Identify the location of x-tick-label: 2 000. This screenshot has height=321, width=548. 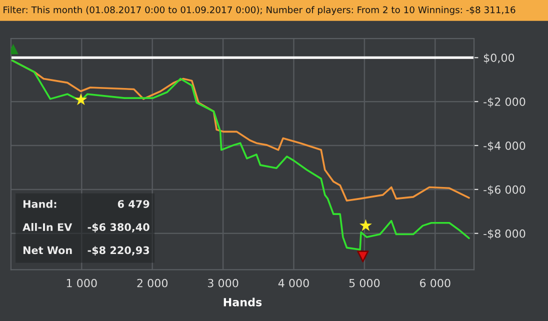
(152, 283).